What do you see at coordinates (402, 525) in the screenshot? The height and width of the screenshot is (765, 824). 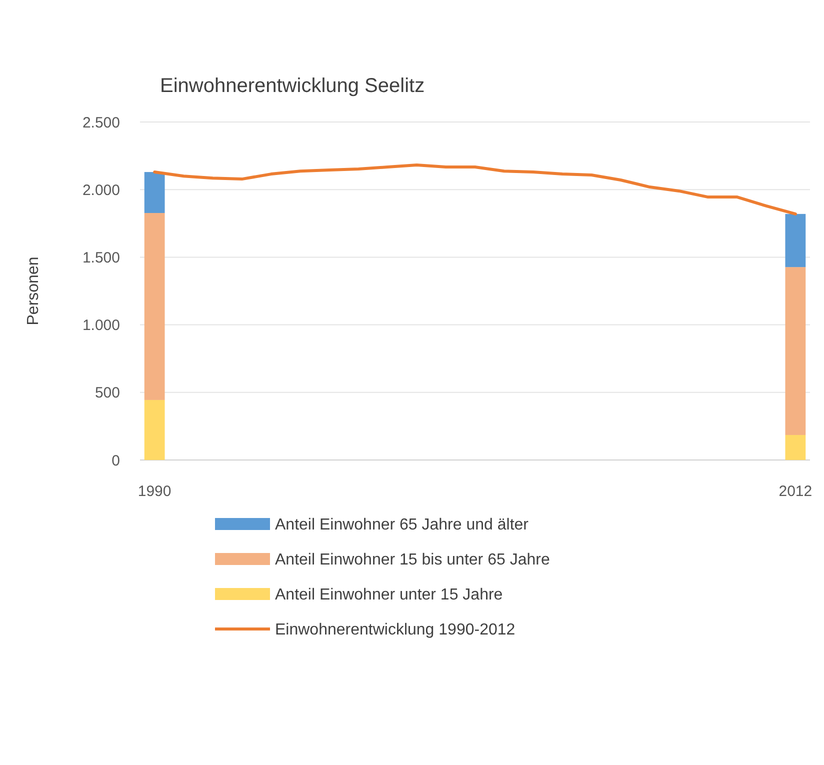 I see `legend-label: Anteil Einwohner 65 Jahre und älter` at bounding box center [402, 525].